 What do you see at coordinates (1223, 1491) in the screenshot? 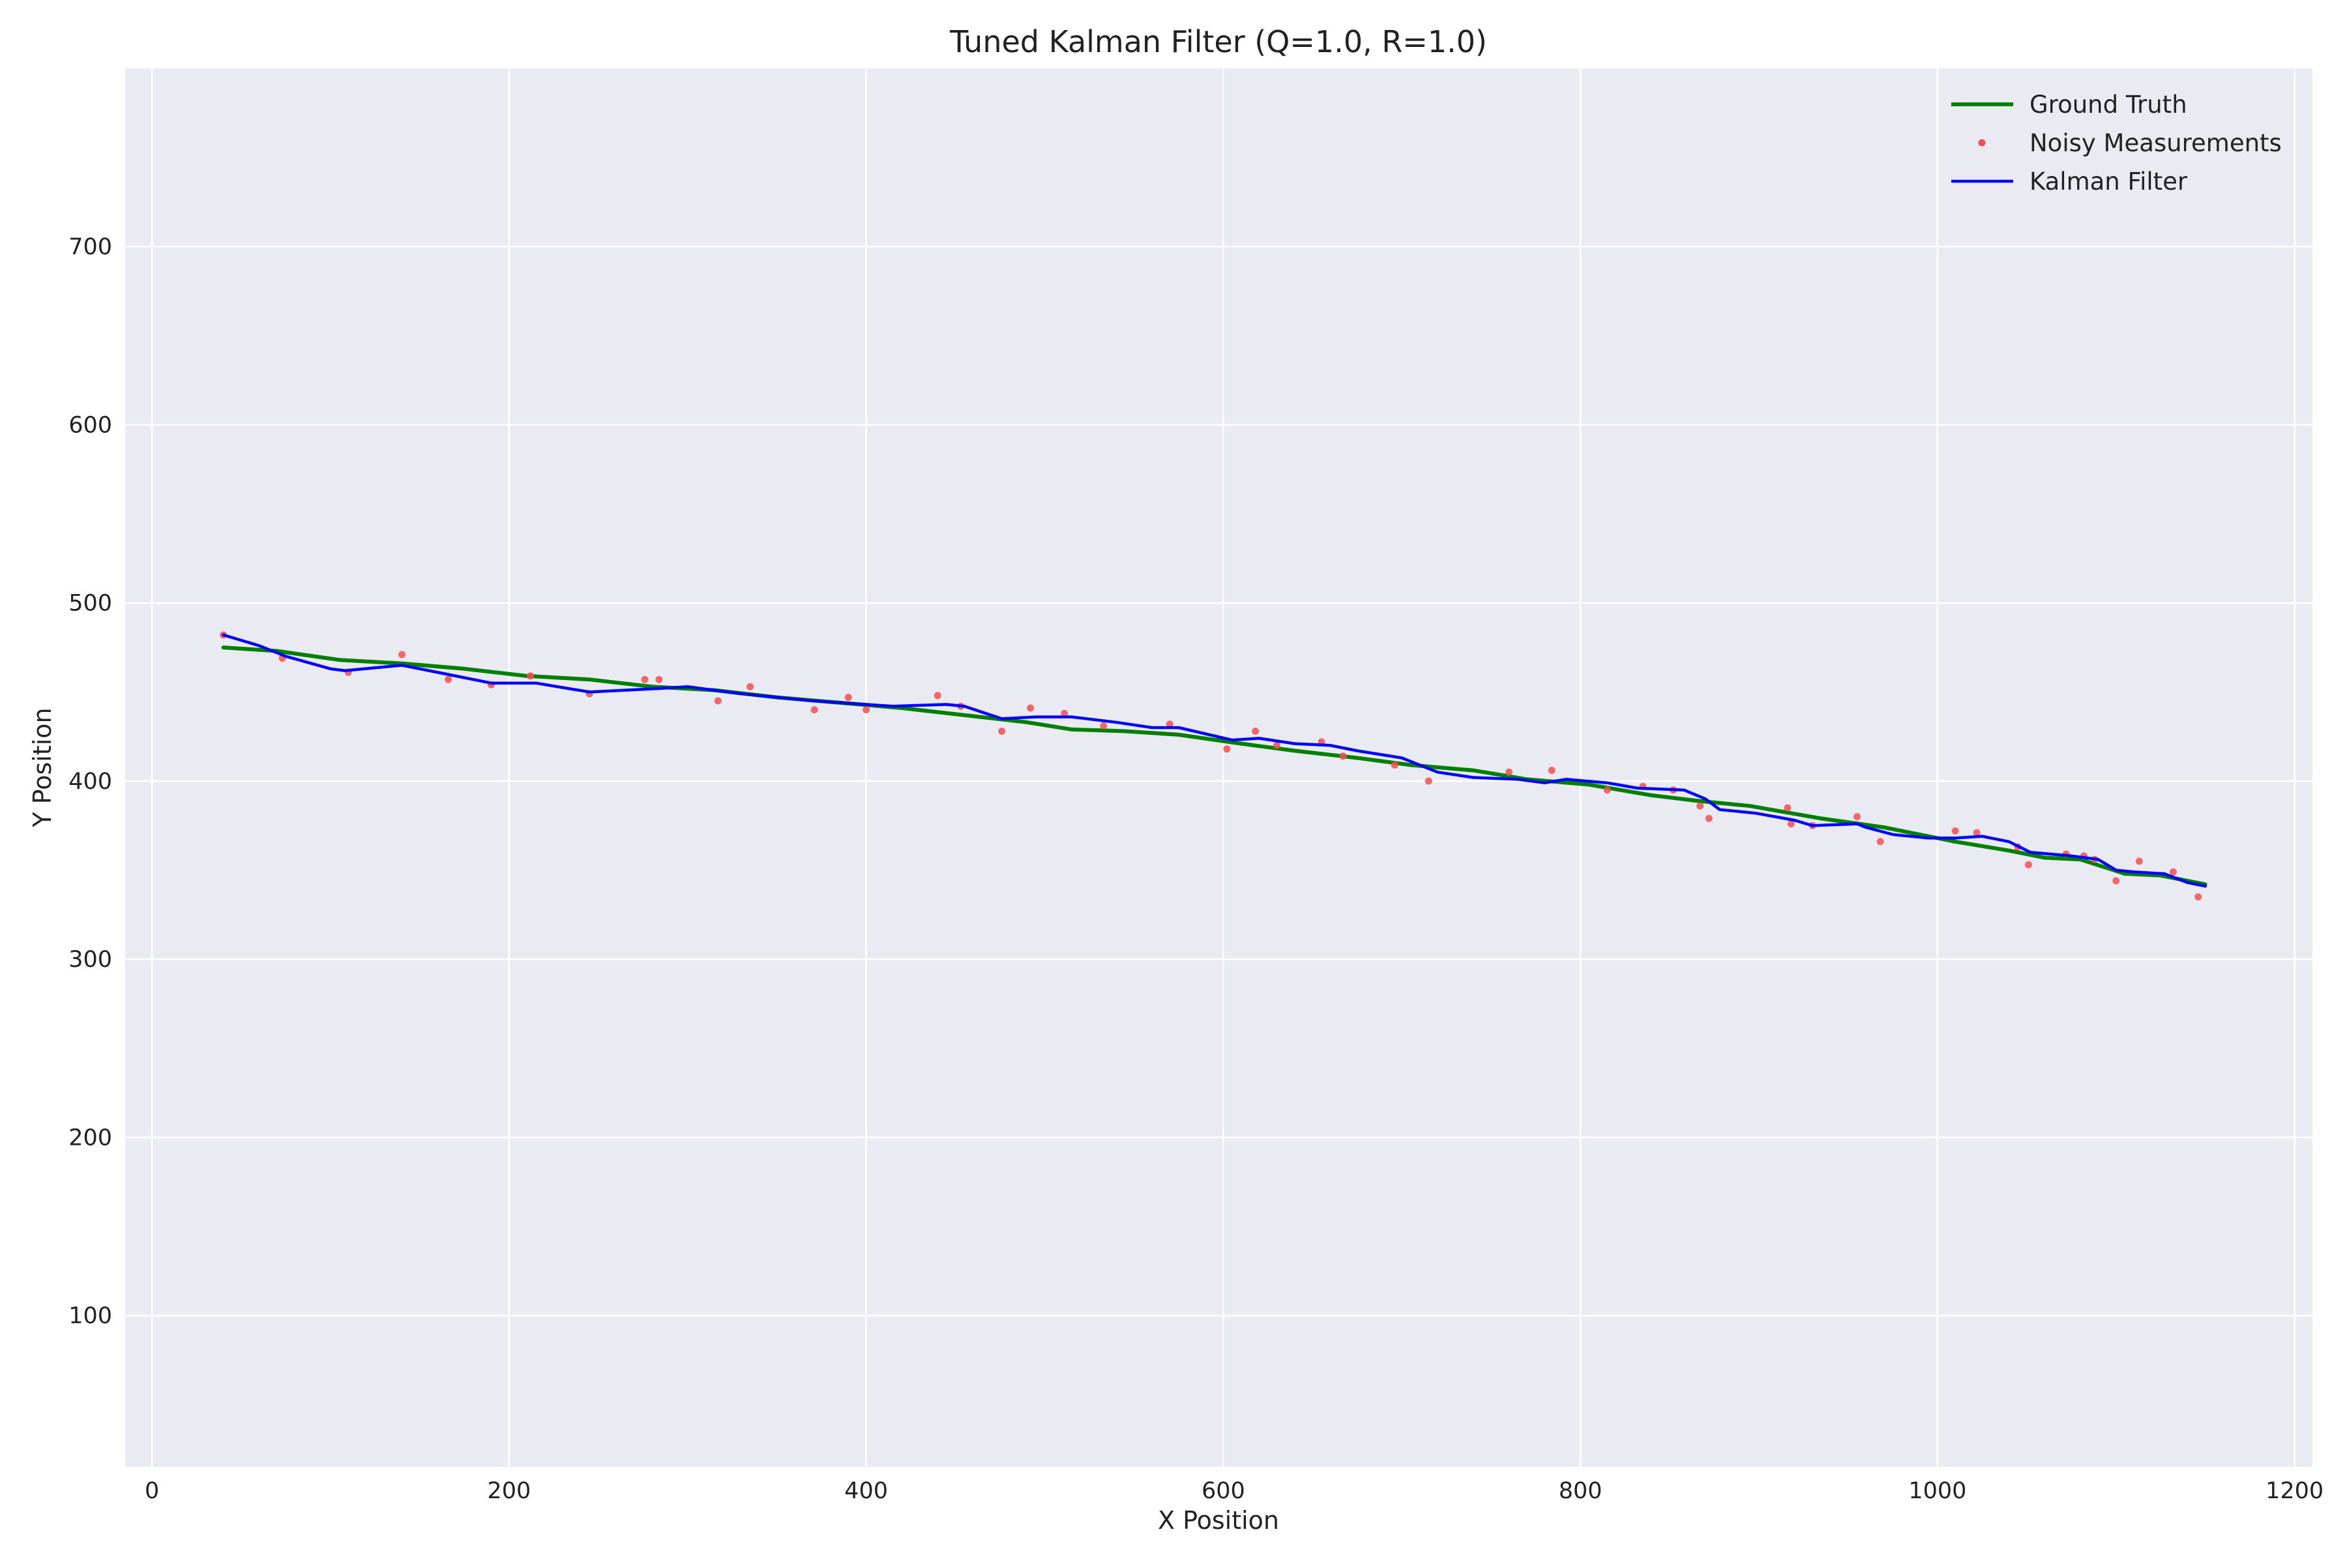
I see `x-tick-label: 600` at bounding box center [1223, 1491].